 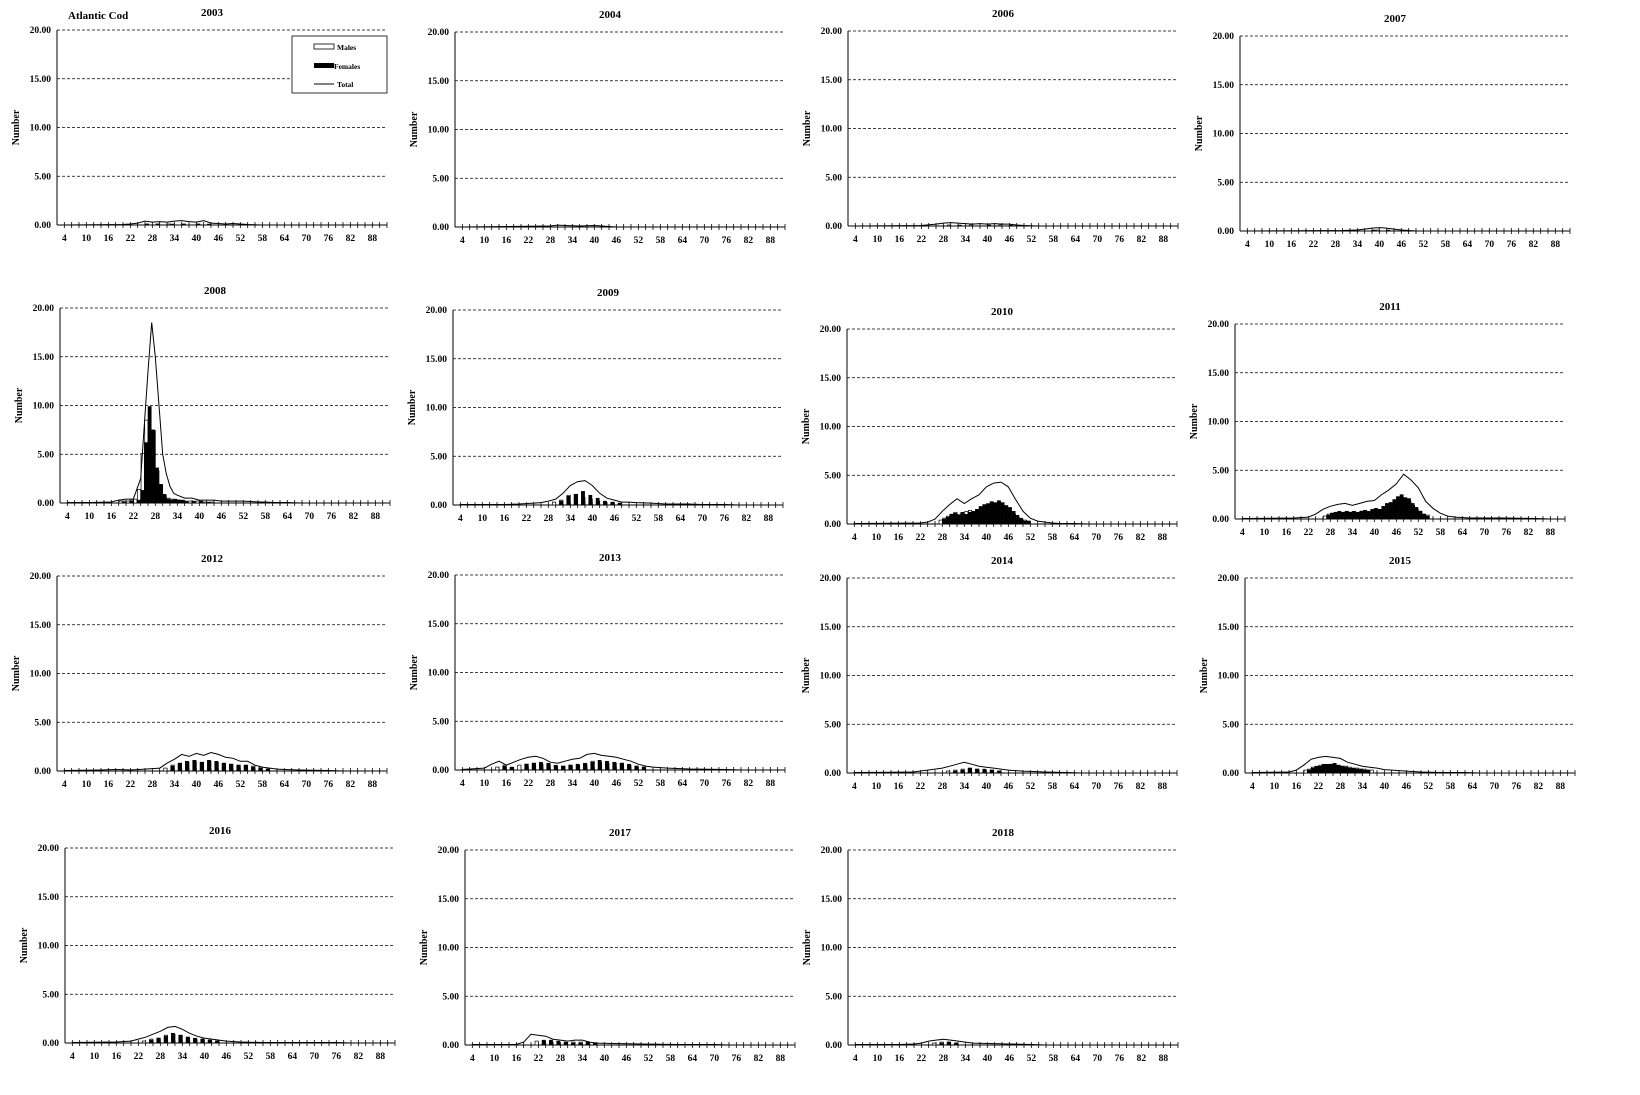 What do you see at coordinates (610, 558) in the screenshot?
I see `panel-title: 2013` at bounding box center [610, 558].